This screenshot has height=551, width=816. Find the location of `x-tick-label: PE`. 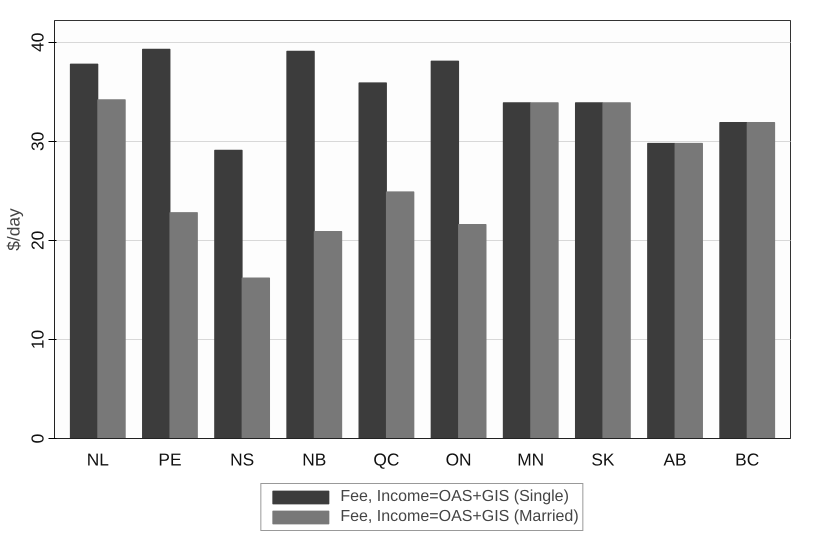

x-tick-label: PE is located at coordinates (170, 460).